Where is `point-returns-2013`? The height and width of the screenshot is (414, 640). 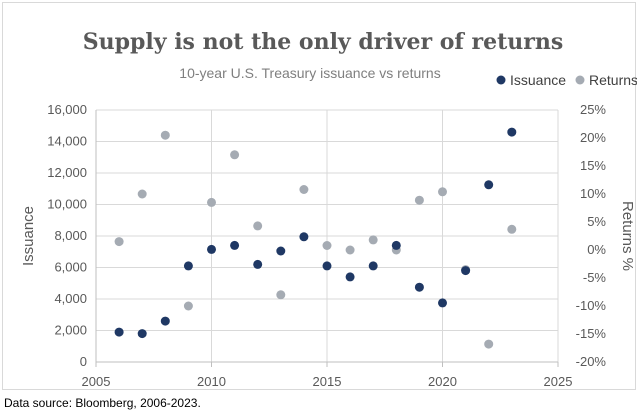
point-returns-2013 is located at coordinates (281, 295).